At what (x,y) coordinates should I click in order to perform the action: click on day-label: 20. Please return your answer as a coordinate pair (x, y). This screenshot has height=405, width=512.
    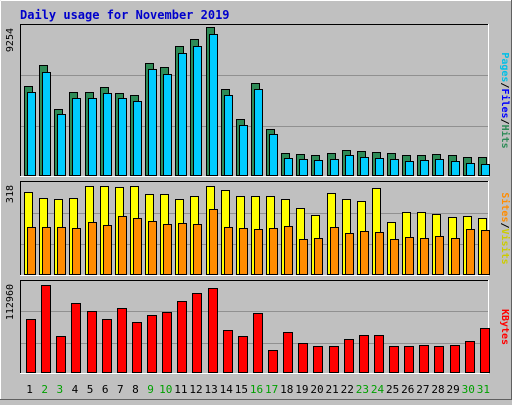
    Looking at the image, I should click on (316, 389).